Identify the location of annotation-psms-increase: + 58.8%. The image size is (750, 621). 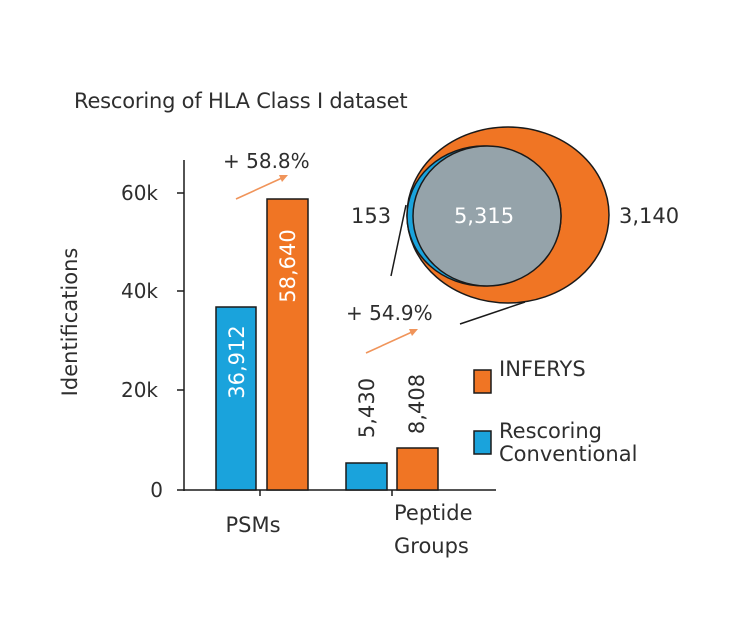
(266, 161).